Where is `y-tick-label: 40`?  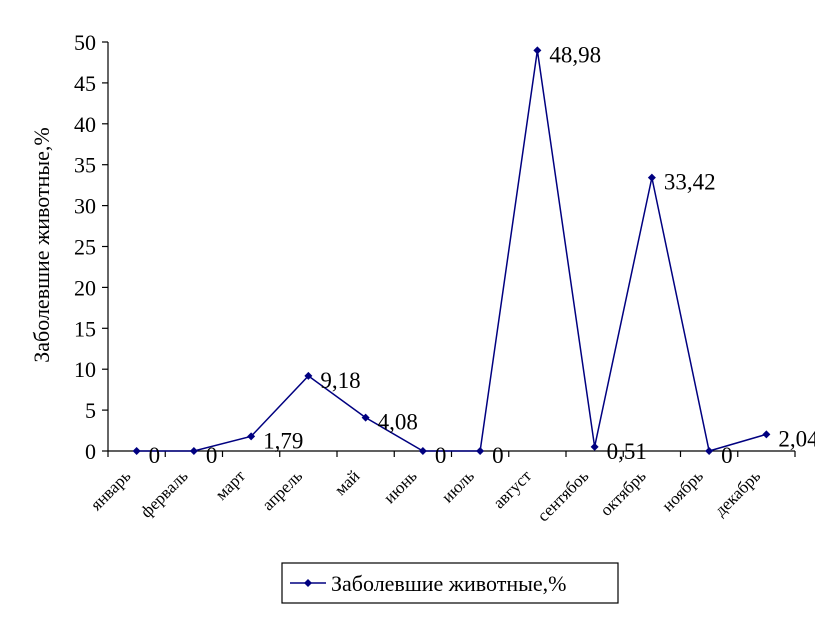 y-tick-label: 40 is located at coordinates (85, 124).